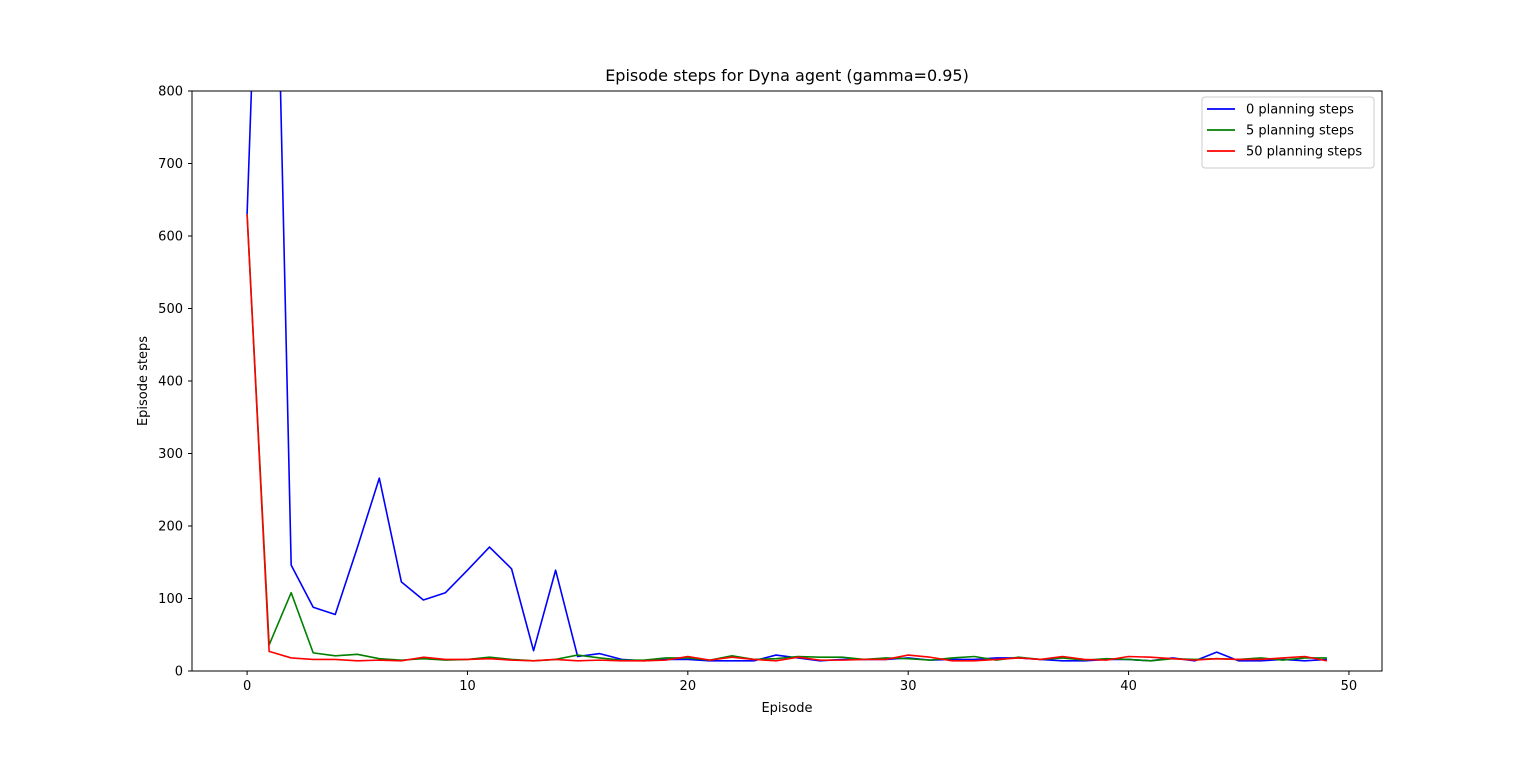  I want to click on y-tick-label: 700, so click(170, 164).